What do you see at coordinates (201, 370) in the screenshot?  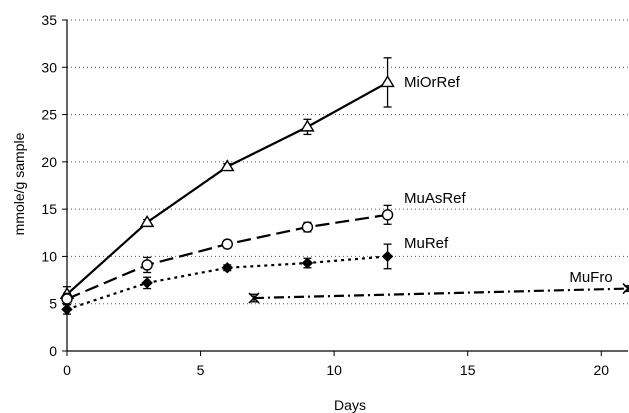 I see `x-tick-label: 5` at bounding box center [201, 370].